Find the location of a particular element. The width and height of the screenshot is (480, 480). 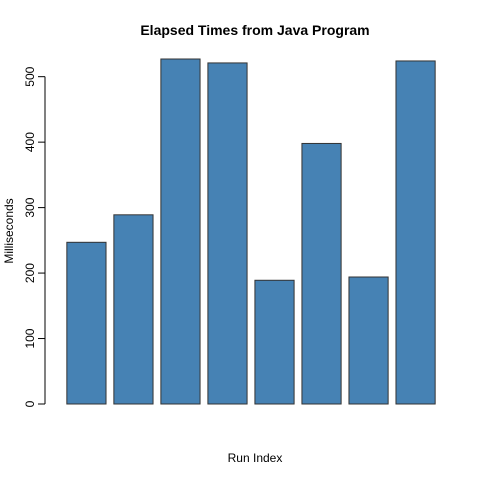

y-axis: 0 100 200 300 400 500 is located at coordinates (34, 236).